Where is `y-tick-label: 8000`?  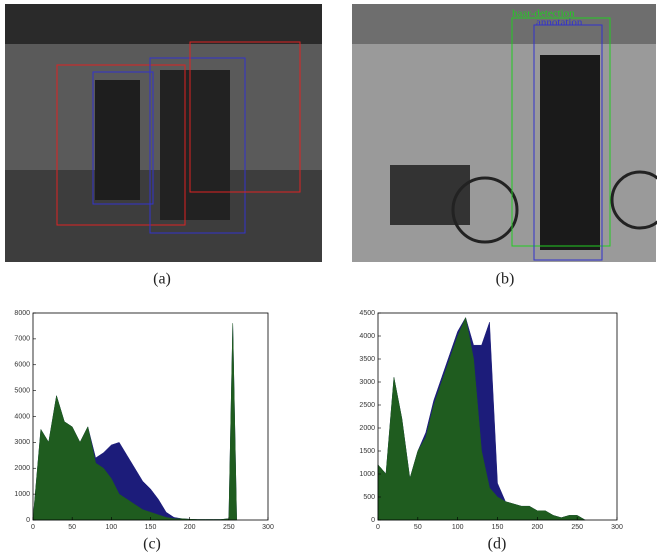 y-tick-label: 8000 is located at coordinates (22, 313).